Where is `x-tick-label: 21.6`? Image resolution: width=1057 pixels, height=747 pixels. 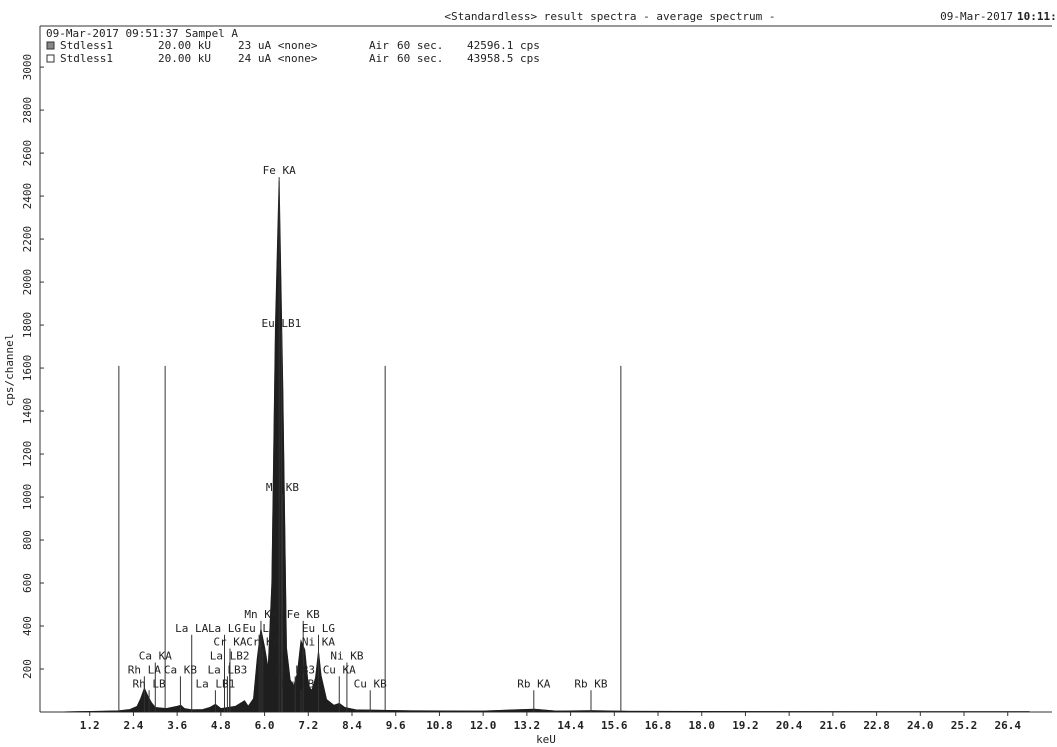 x-tick-label: 21.6 is located at coordinates (833, 725).